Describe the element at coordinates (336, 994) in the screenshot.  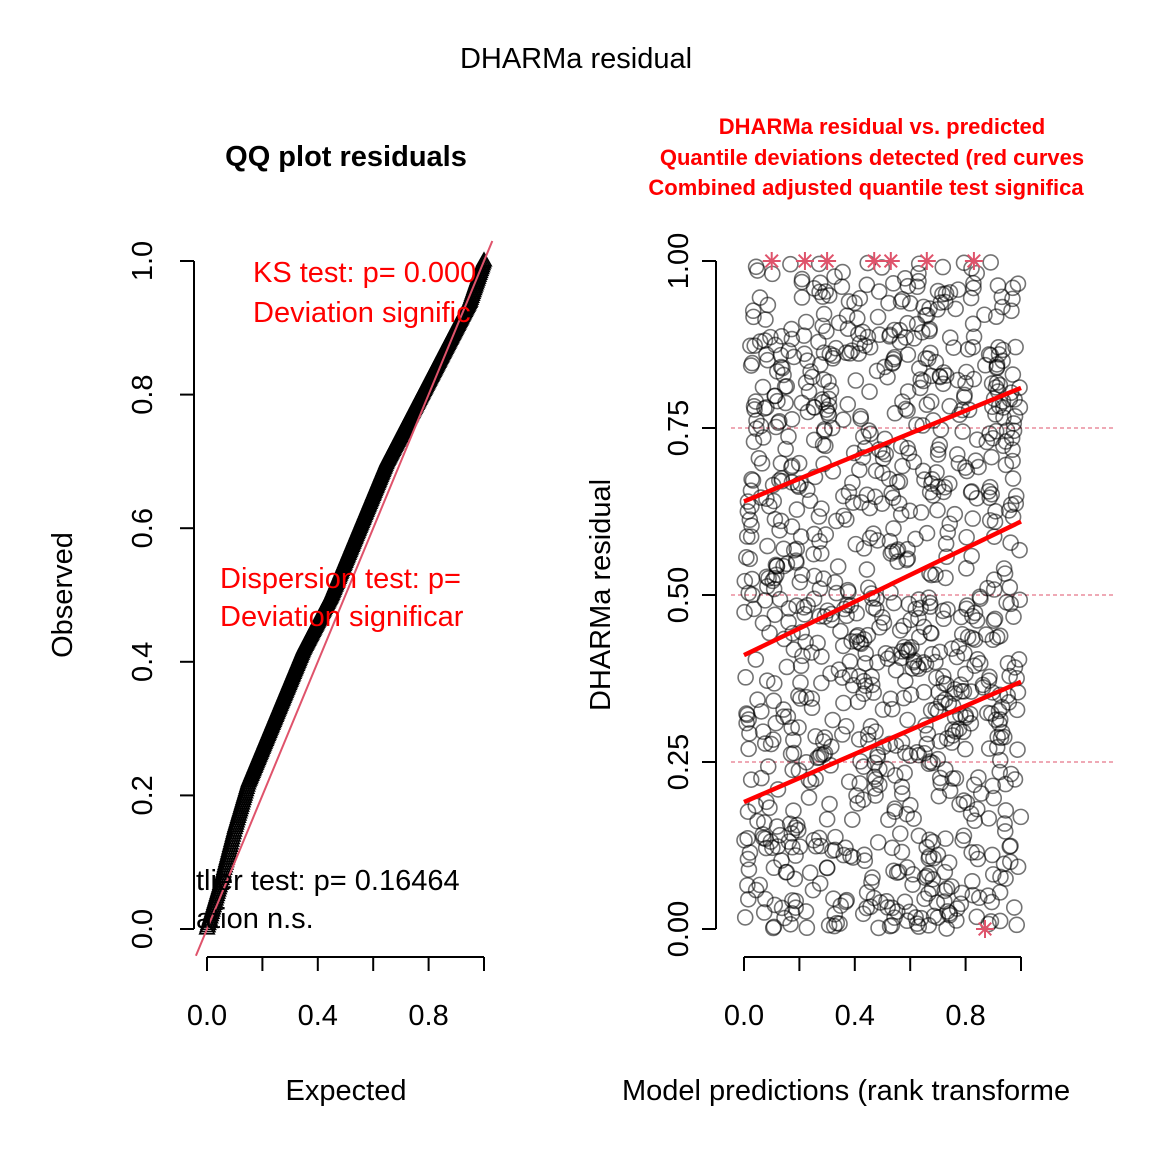
I see `qq-x-ticks: 0.0 0.4 0.8` at that location.